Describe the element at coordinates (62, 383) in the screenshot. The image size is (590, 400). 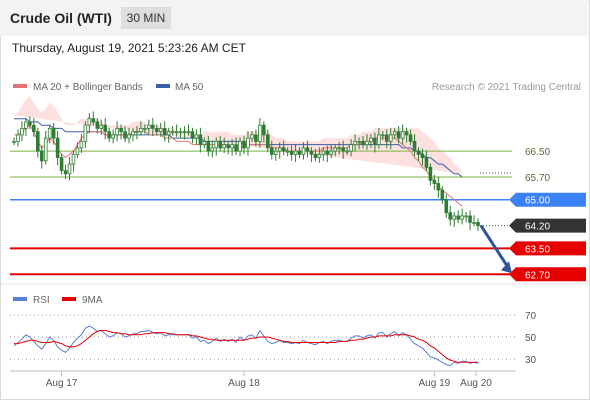
I see `x-tick-label: Aug 17` at that location.